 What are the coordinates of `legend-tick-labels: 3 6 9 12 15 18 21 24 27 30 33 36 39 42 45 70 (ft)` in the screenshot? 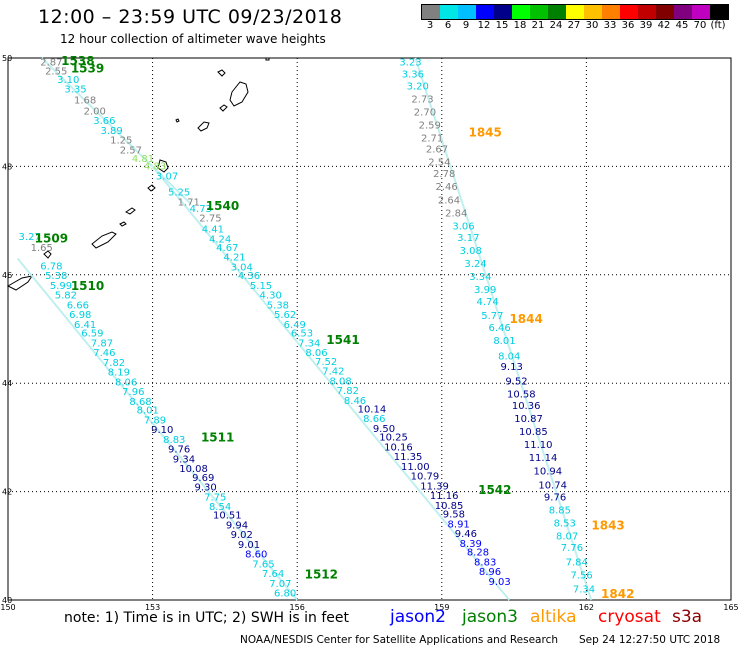 It's located at (574, 27).